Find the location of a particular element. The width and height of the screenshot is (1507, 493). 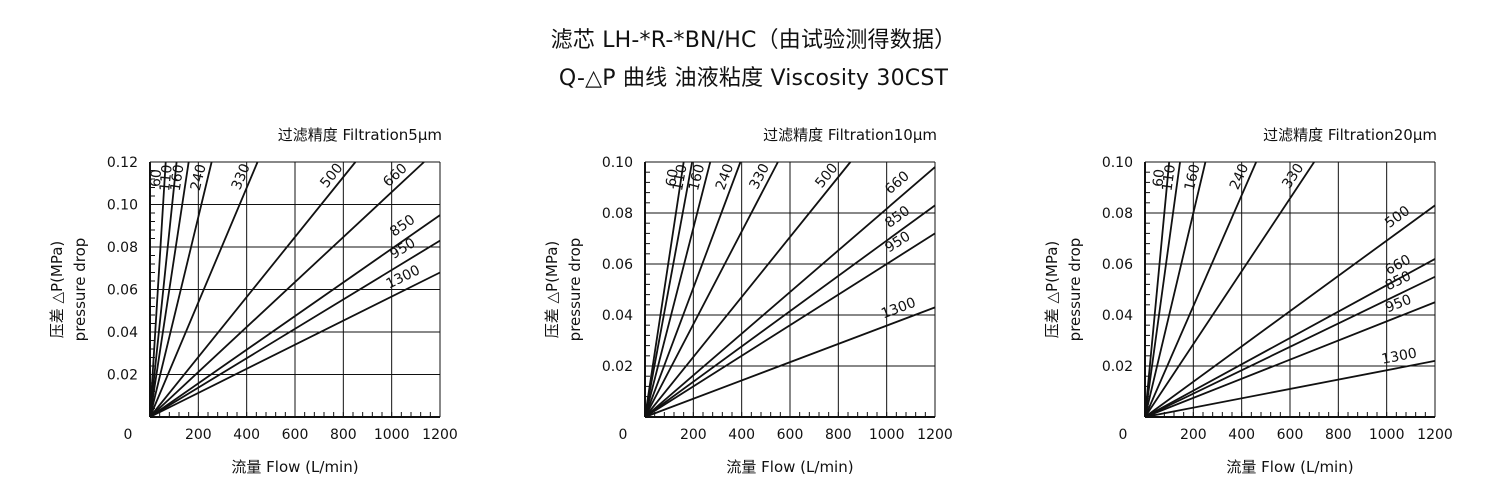

y-tick-label: 0.12 is located at coordinates (122, 163).